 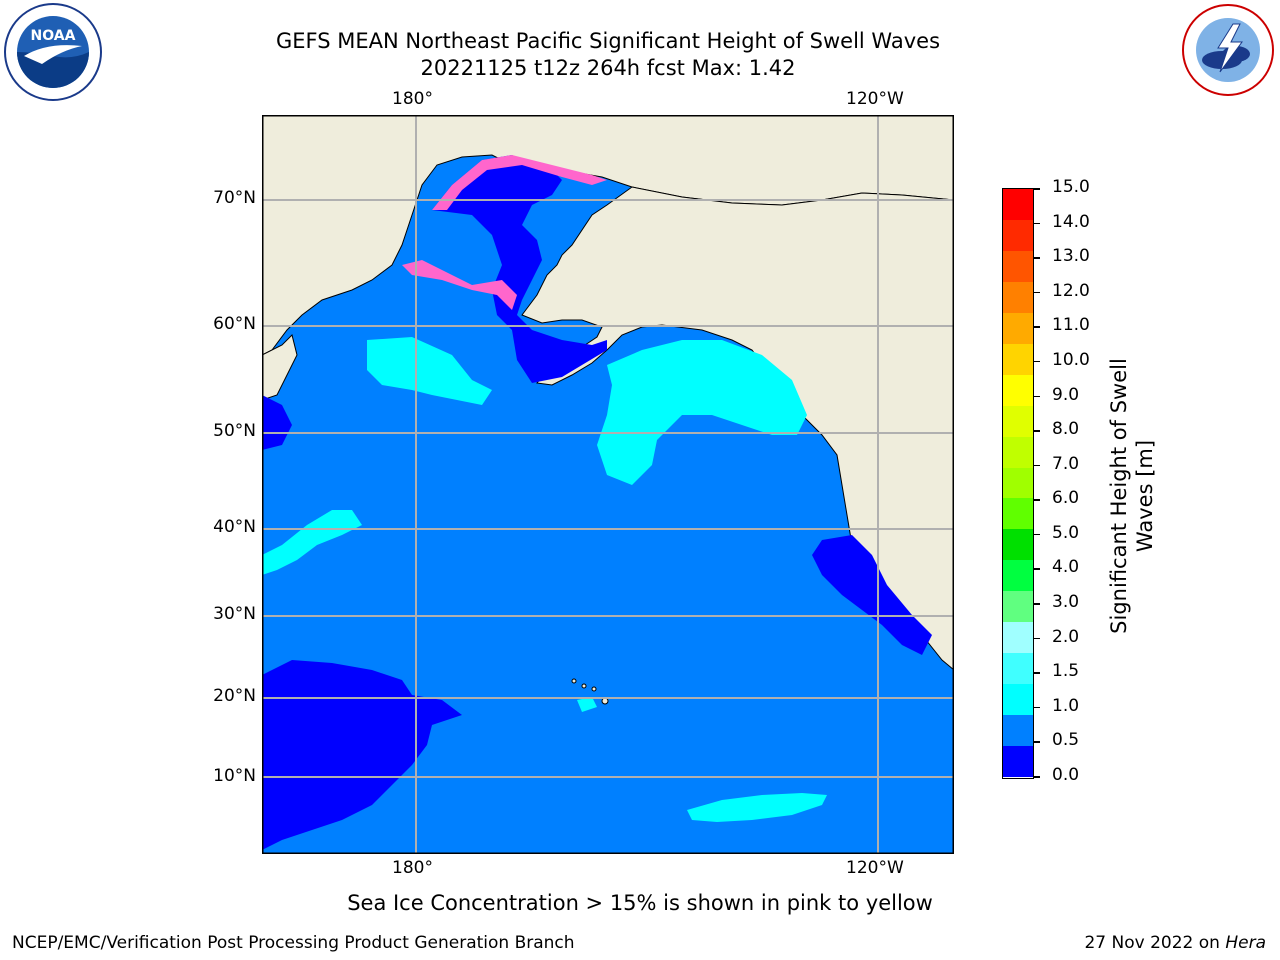 What do you see at coordinates (1066, 636) in the screenshot?
I see `colorbar-tick-label: 2.0` at bounding box center [1066, 636].